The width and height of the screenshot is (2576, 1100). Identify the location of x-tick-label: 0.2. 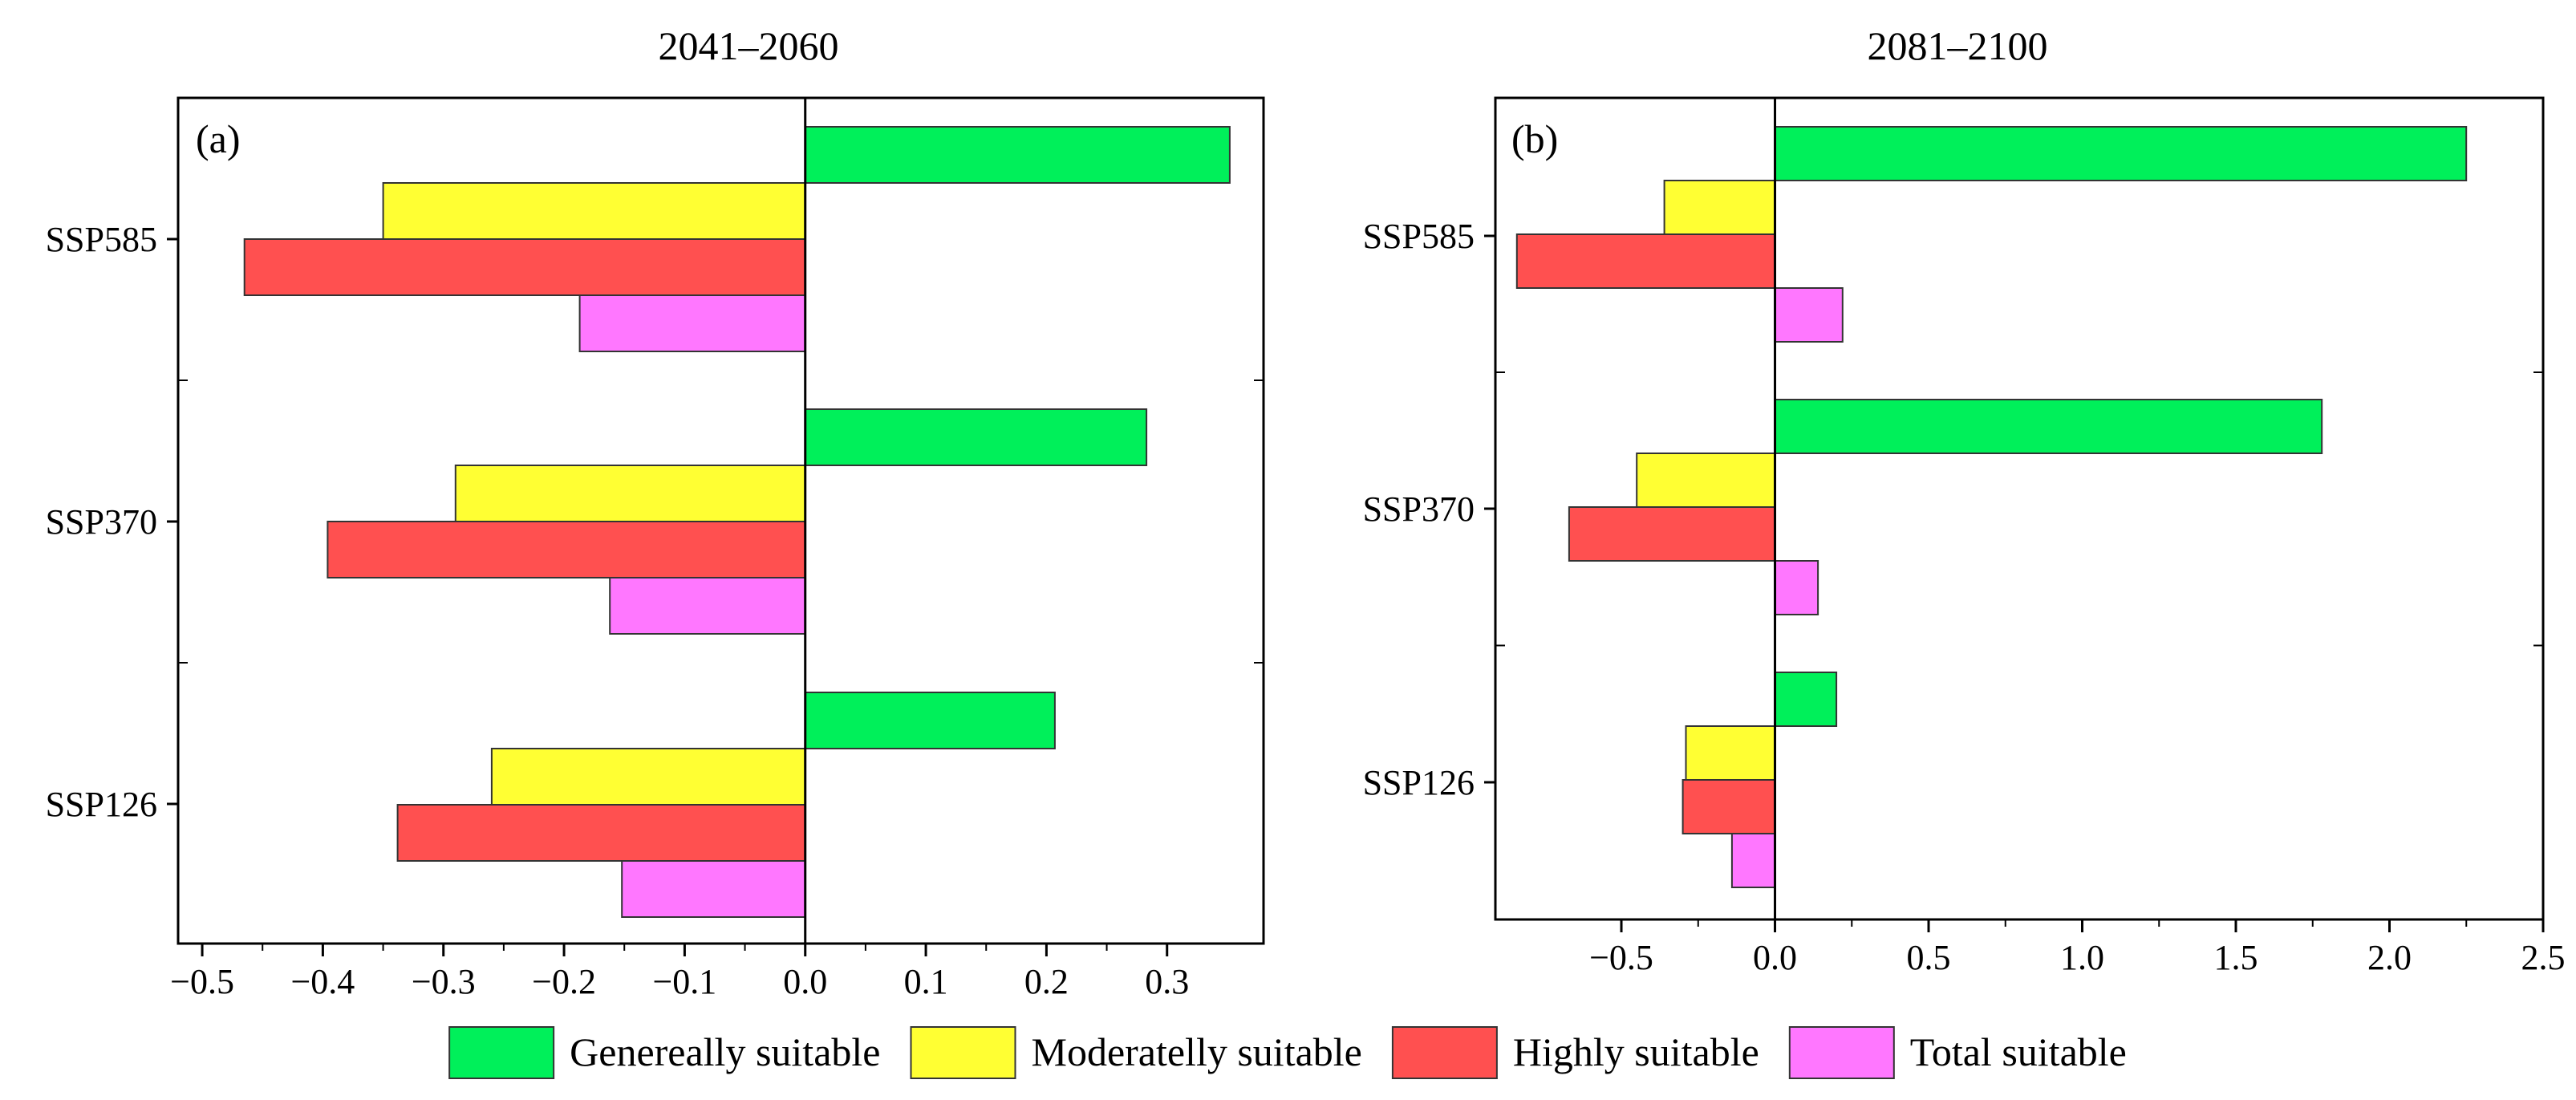
(1046, 982).